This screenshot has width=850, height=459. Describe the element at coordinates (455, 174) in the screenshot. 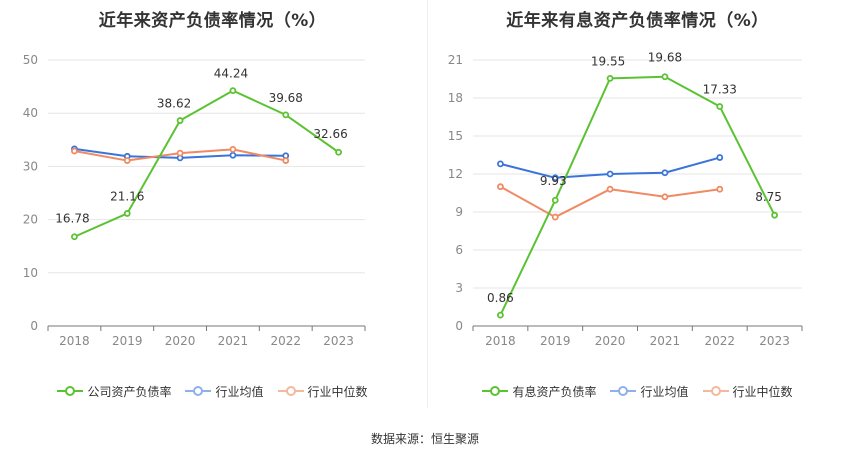

I see `y-tick-label: 12` at that location.